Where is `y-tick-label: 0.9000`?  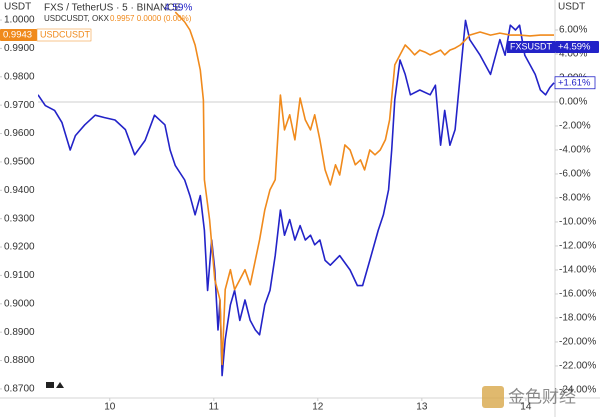
y-tick-label: 0.9000 is located at coordinates (19, 303).